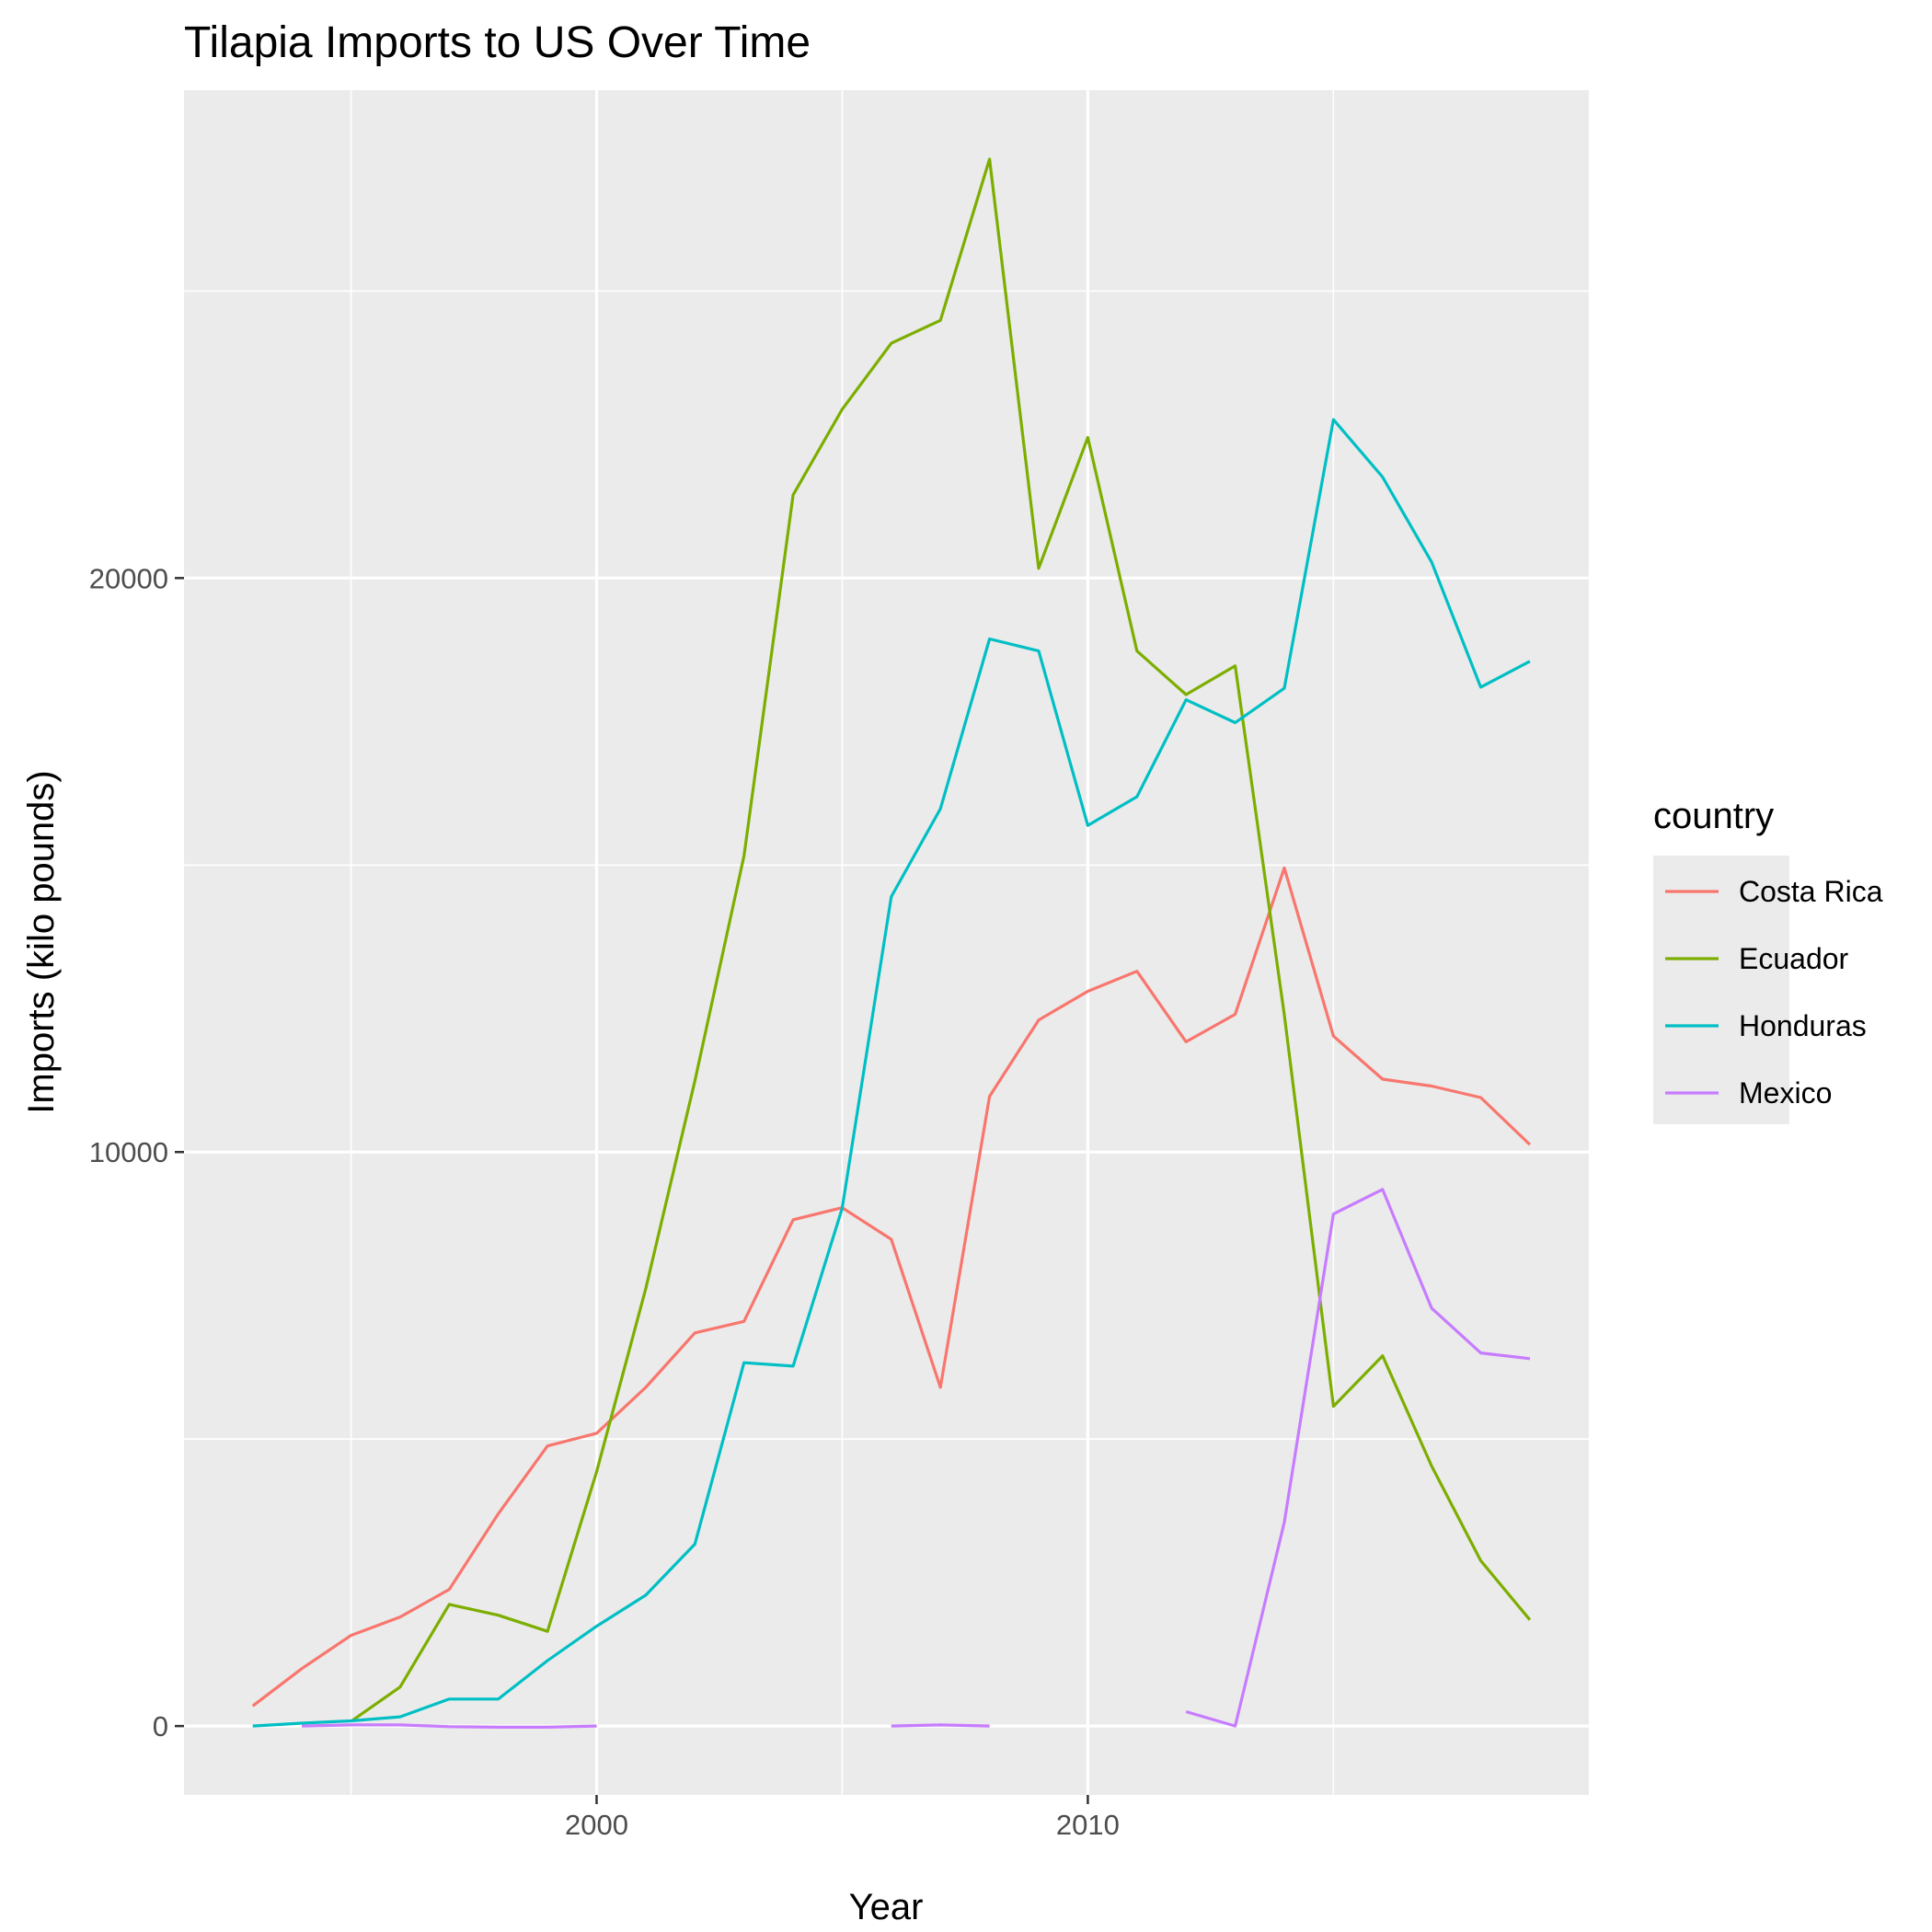 This screenshot has width=1932, height=1932. I want to click on chart-title: Tilapia Imports to US Over Time, so click(497, 42).